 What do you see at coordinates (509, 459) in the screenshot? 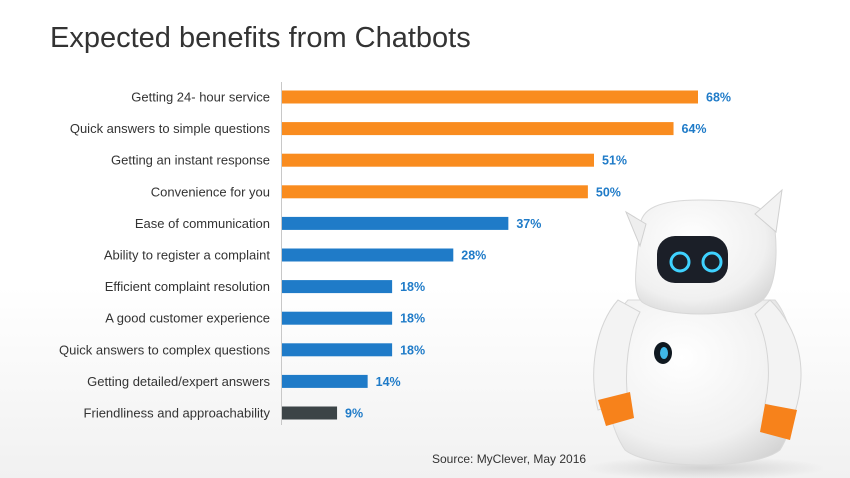
I see `source-note: Source: MyClever, May 2016` at bounding box center [509, 459].